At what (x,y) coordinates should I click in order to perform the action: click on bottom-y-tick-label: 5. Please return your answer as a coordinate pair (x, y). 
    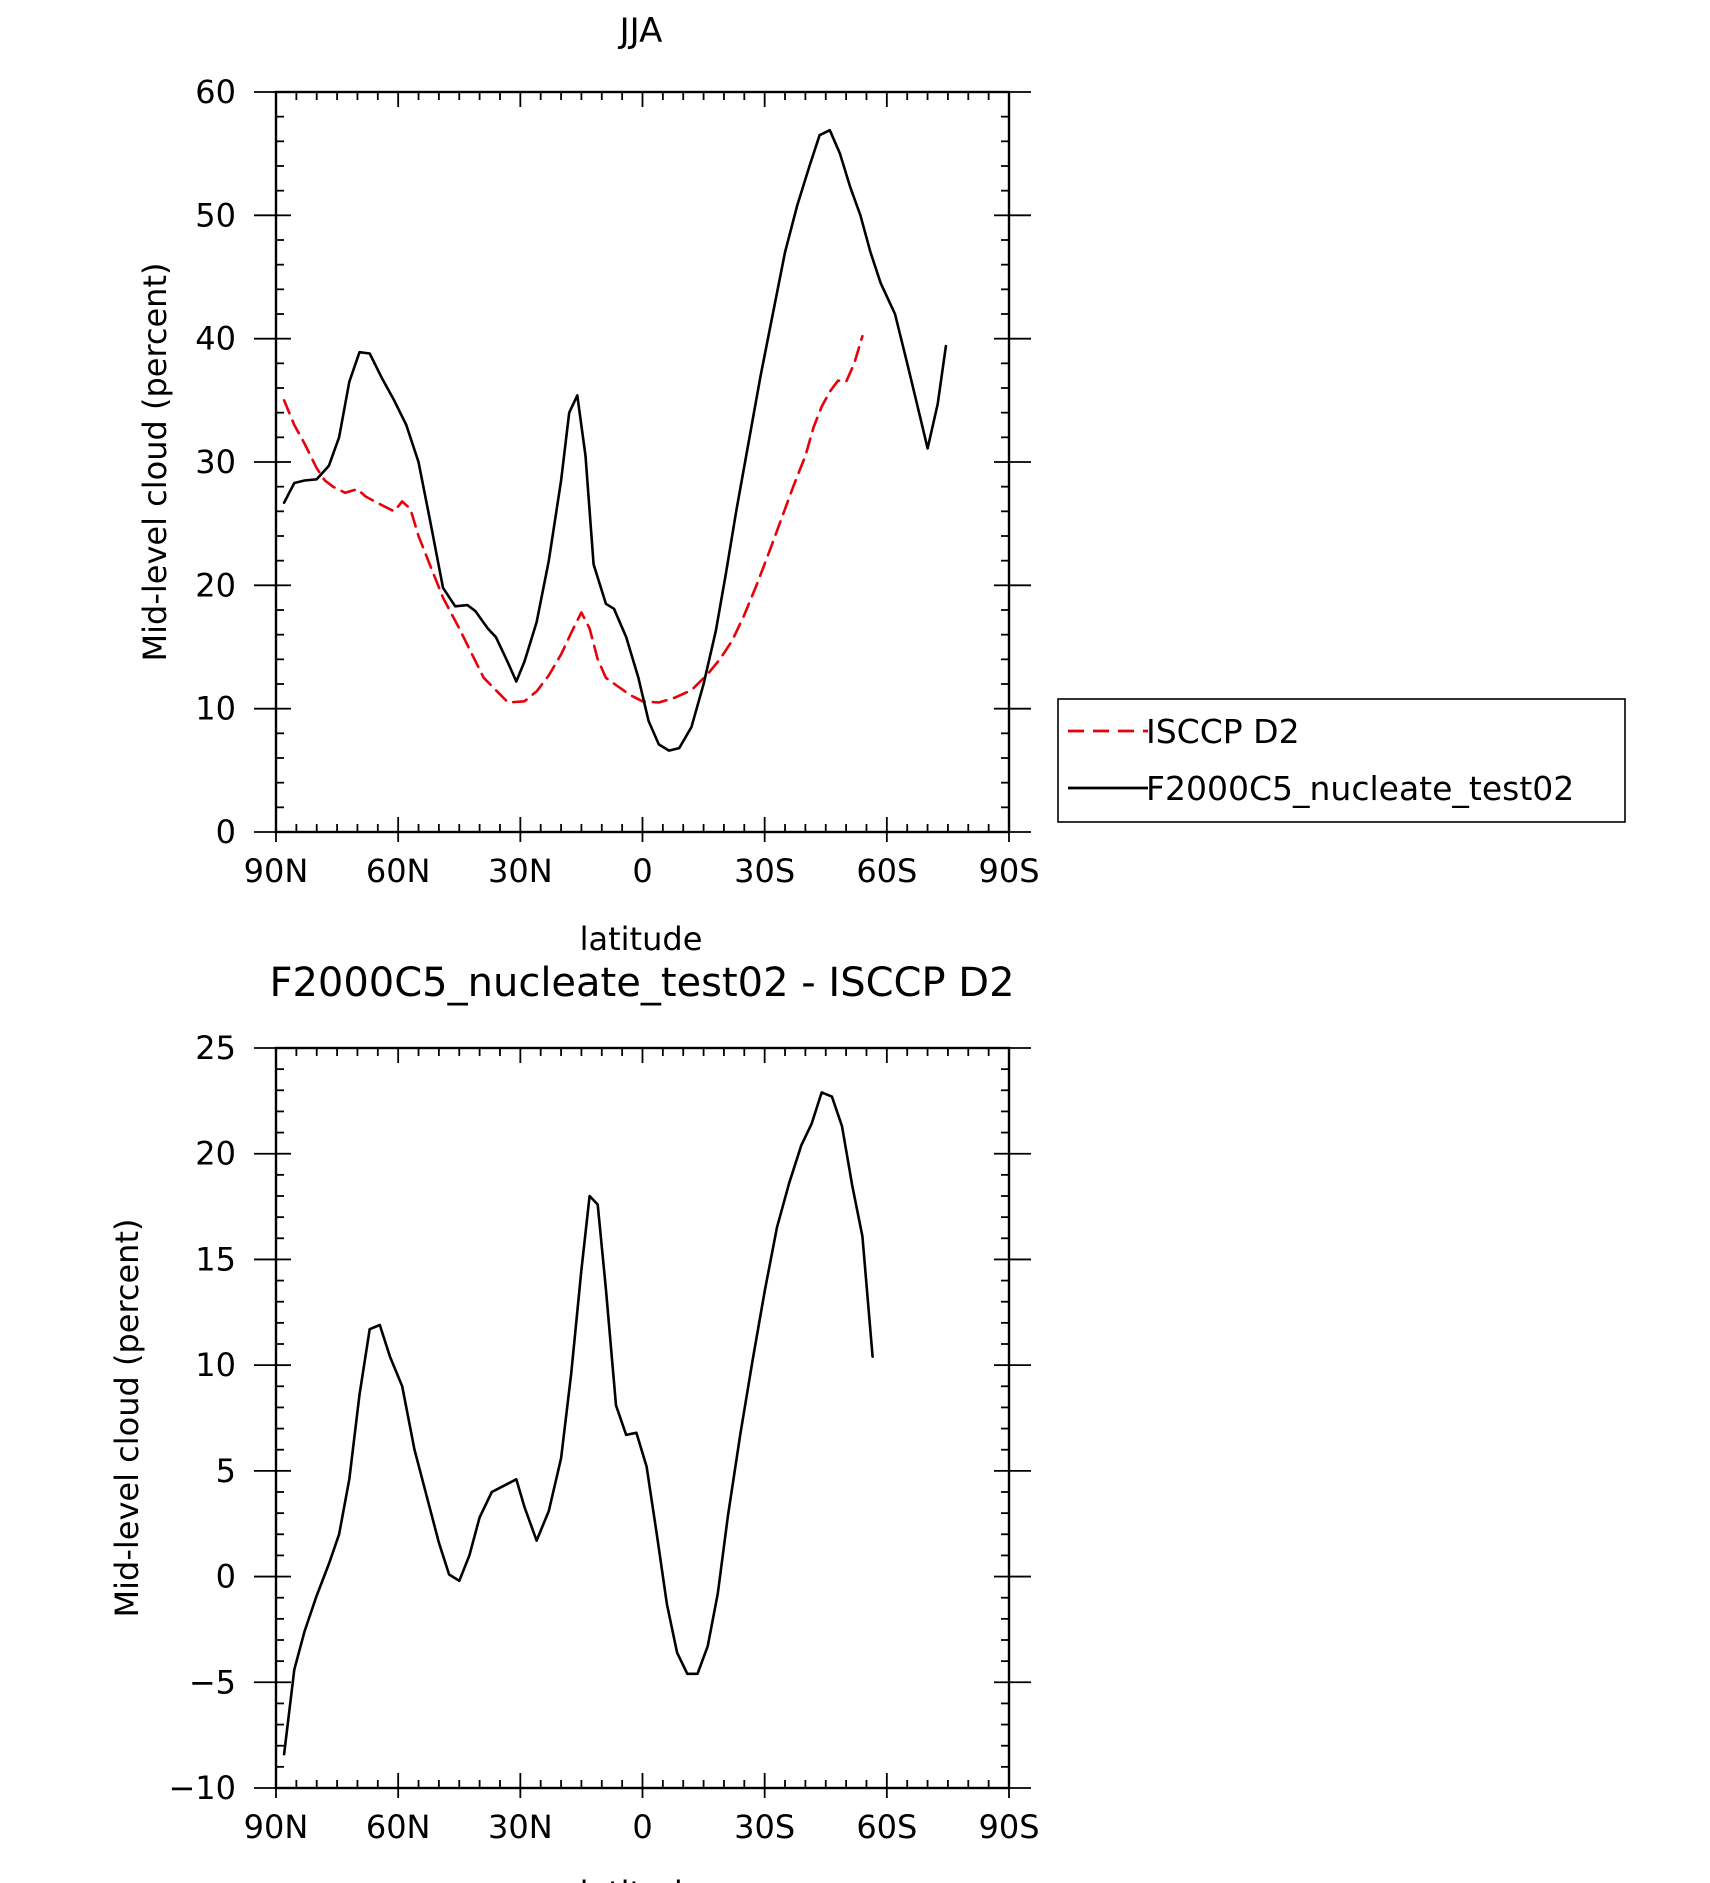
    Looking at the image, I should click on (226, 1471).